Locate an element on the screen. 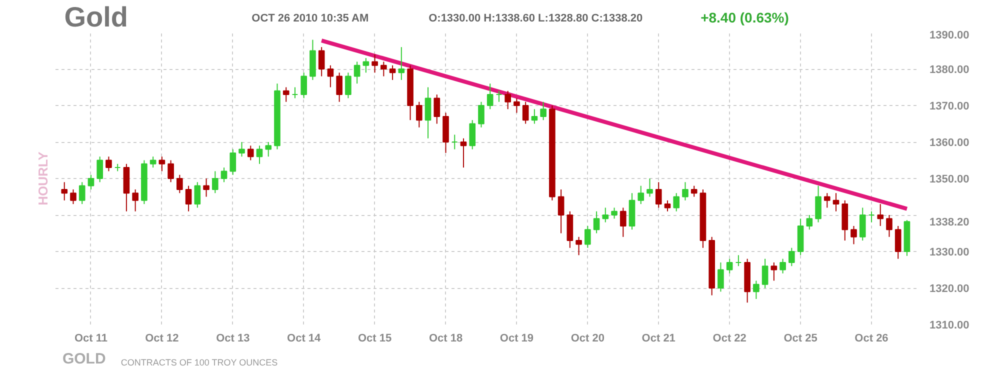  y-tick-label: 1320.00 is located at coordinates (950, 289).